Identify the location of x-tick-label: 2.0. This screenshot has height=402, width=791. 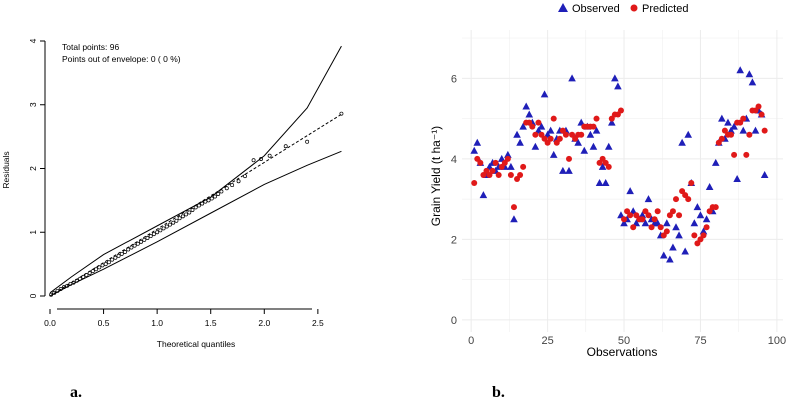
(264, 323).